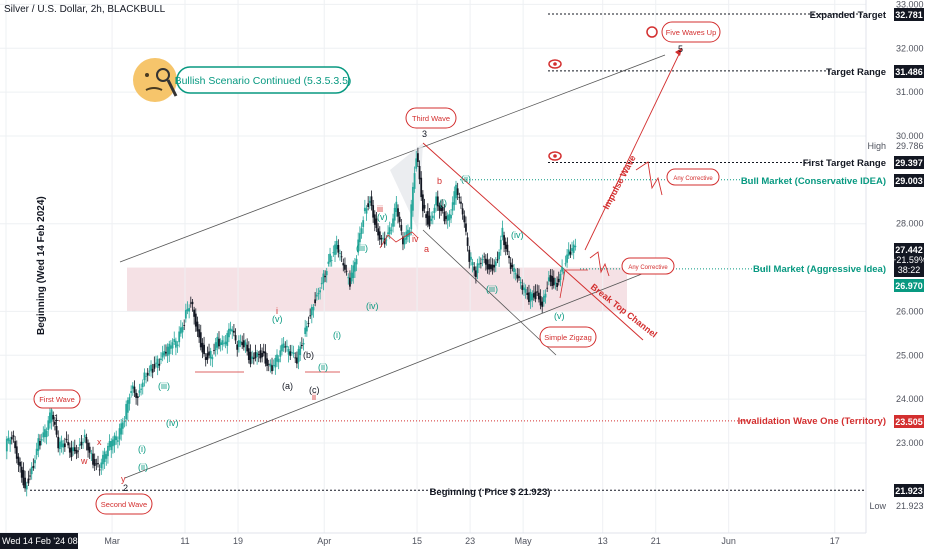 Image resolution: width=932 pixels, height=555 pixels. Describe the element at coordinates (678, 52) in the screenshot. I see `arrow-head-icon` at that location.